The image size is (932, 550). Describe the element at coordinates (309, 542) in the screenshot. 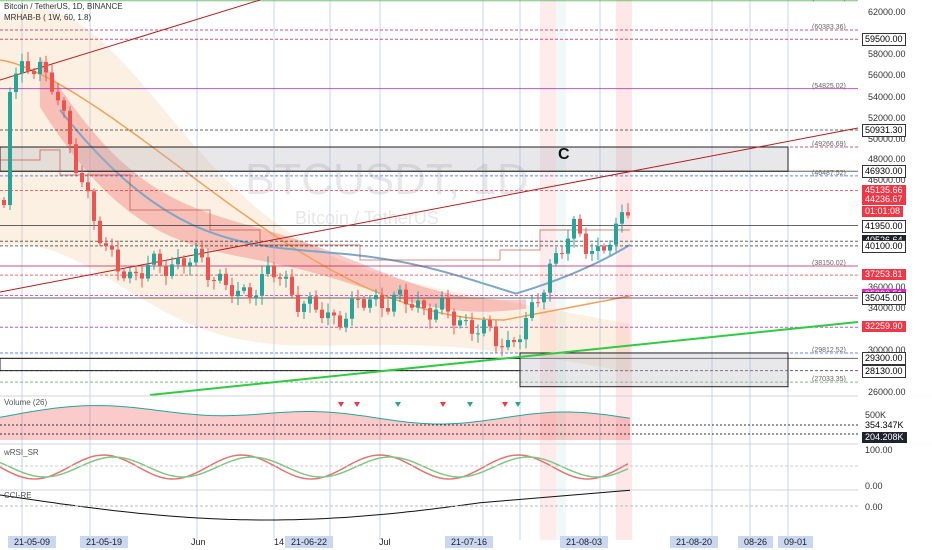

I see `date-tick-21-06-22: 21-06-22` at that location.